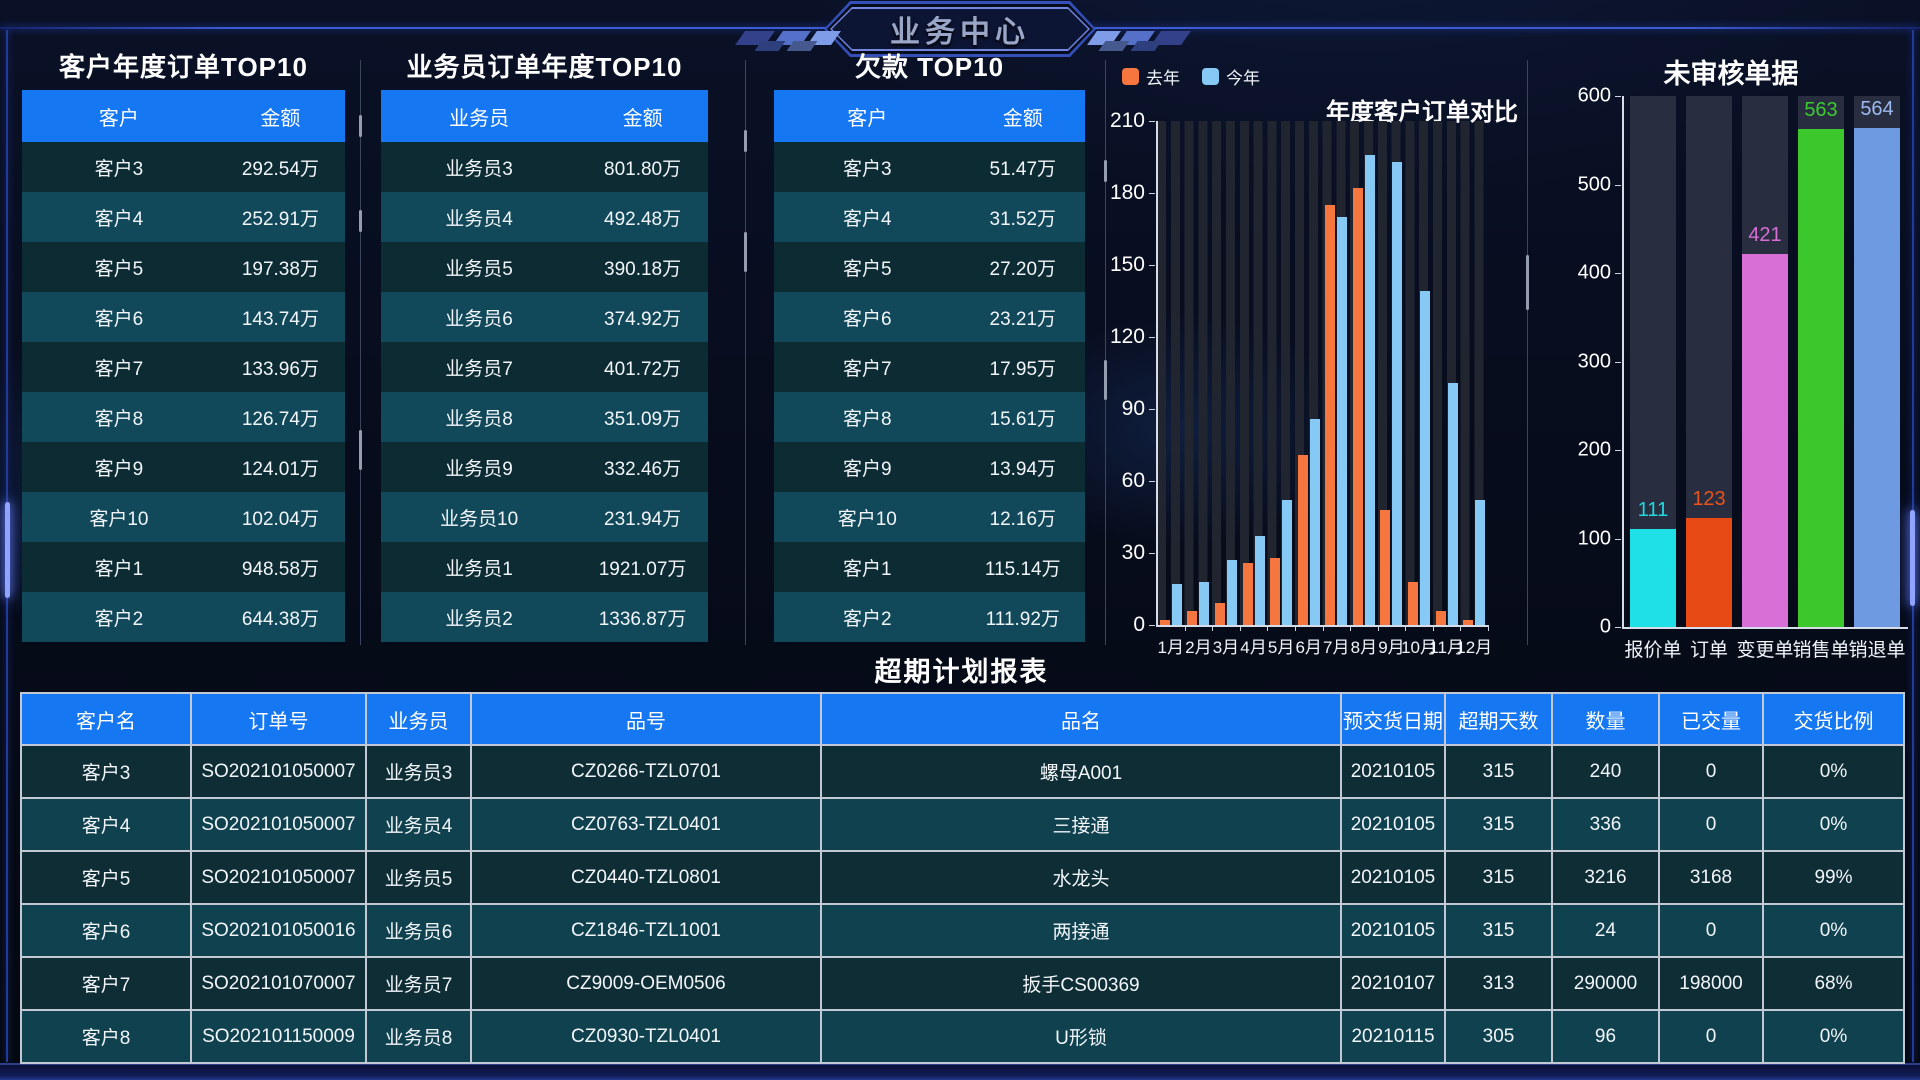 The image size is (1920, 1080). Describe the element at coordinates (1157, 373) in the screenshot. I see `y-axis-line` at that location.